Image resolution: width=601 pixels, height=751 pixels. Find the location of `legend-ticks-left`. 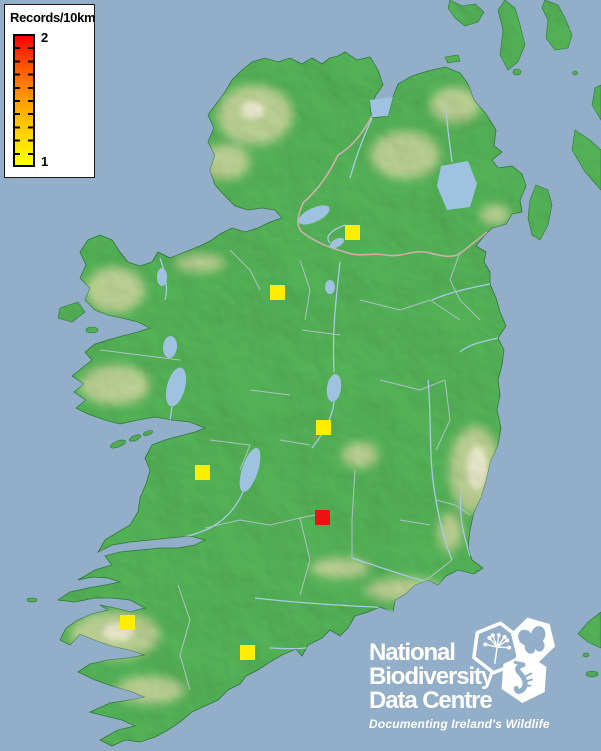

legend-ticks-left is located at coordinates (17, 100).